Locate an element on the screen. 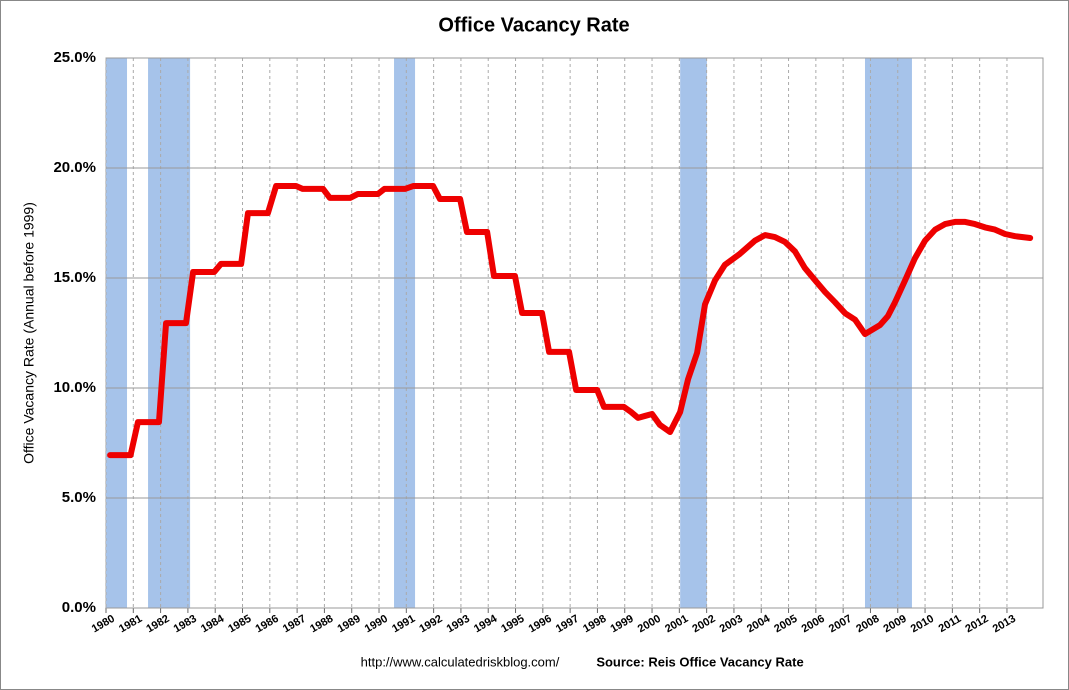  y-tick-label: 25.0% is located at coordinates (74, 57).